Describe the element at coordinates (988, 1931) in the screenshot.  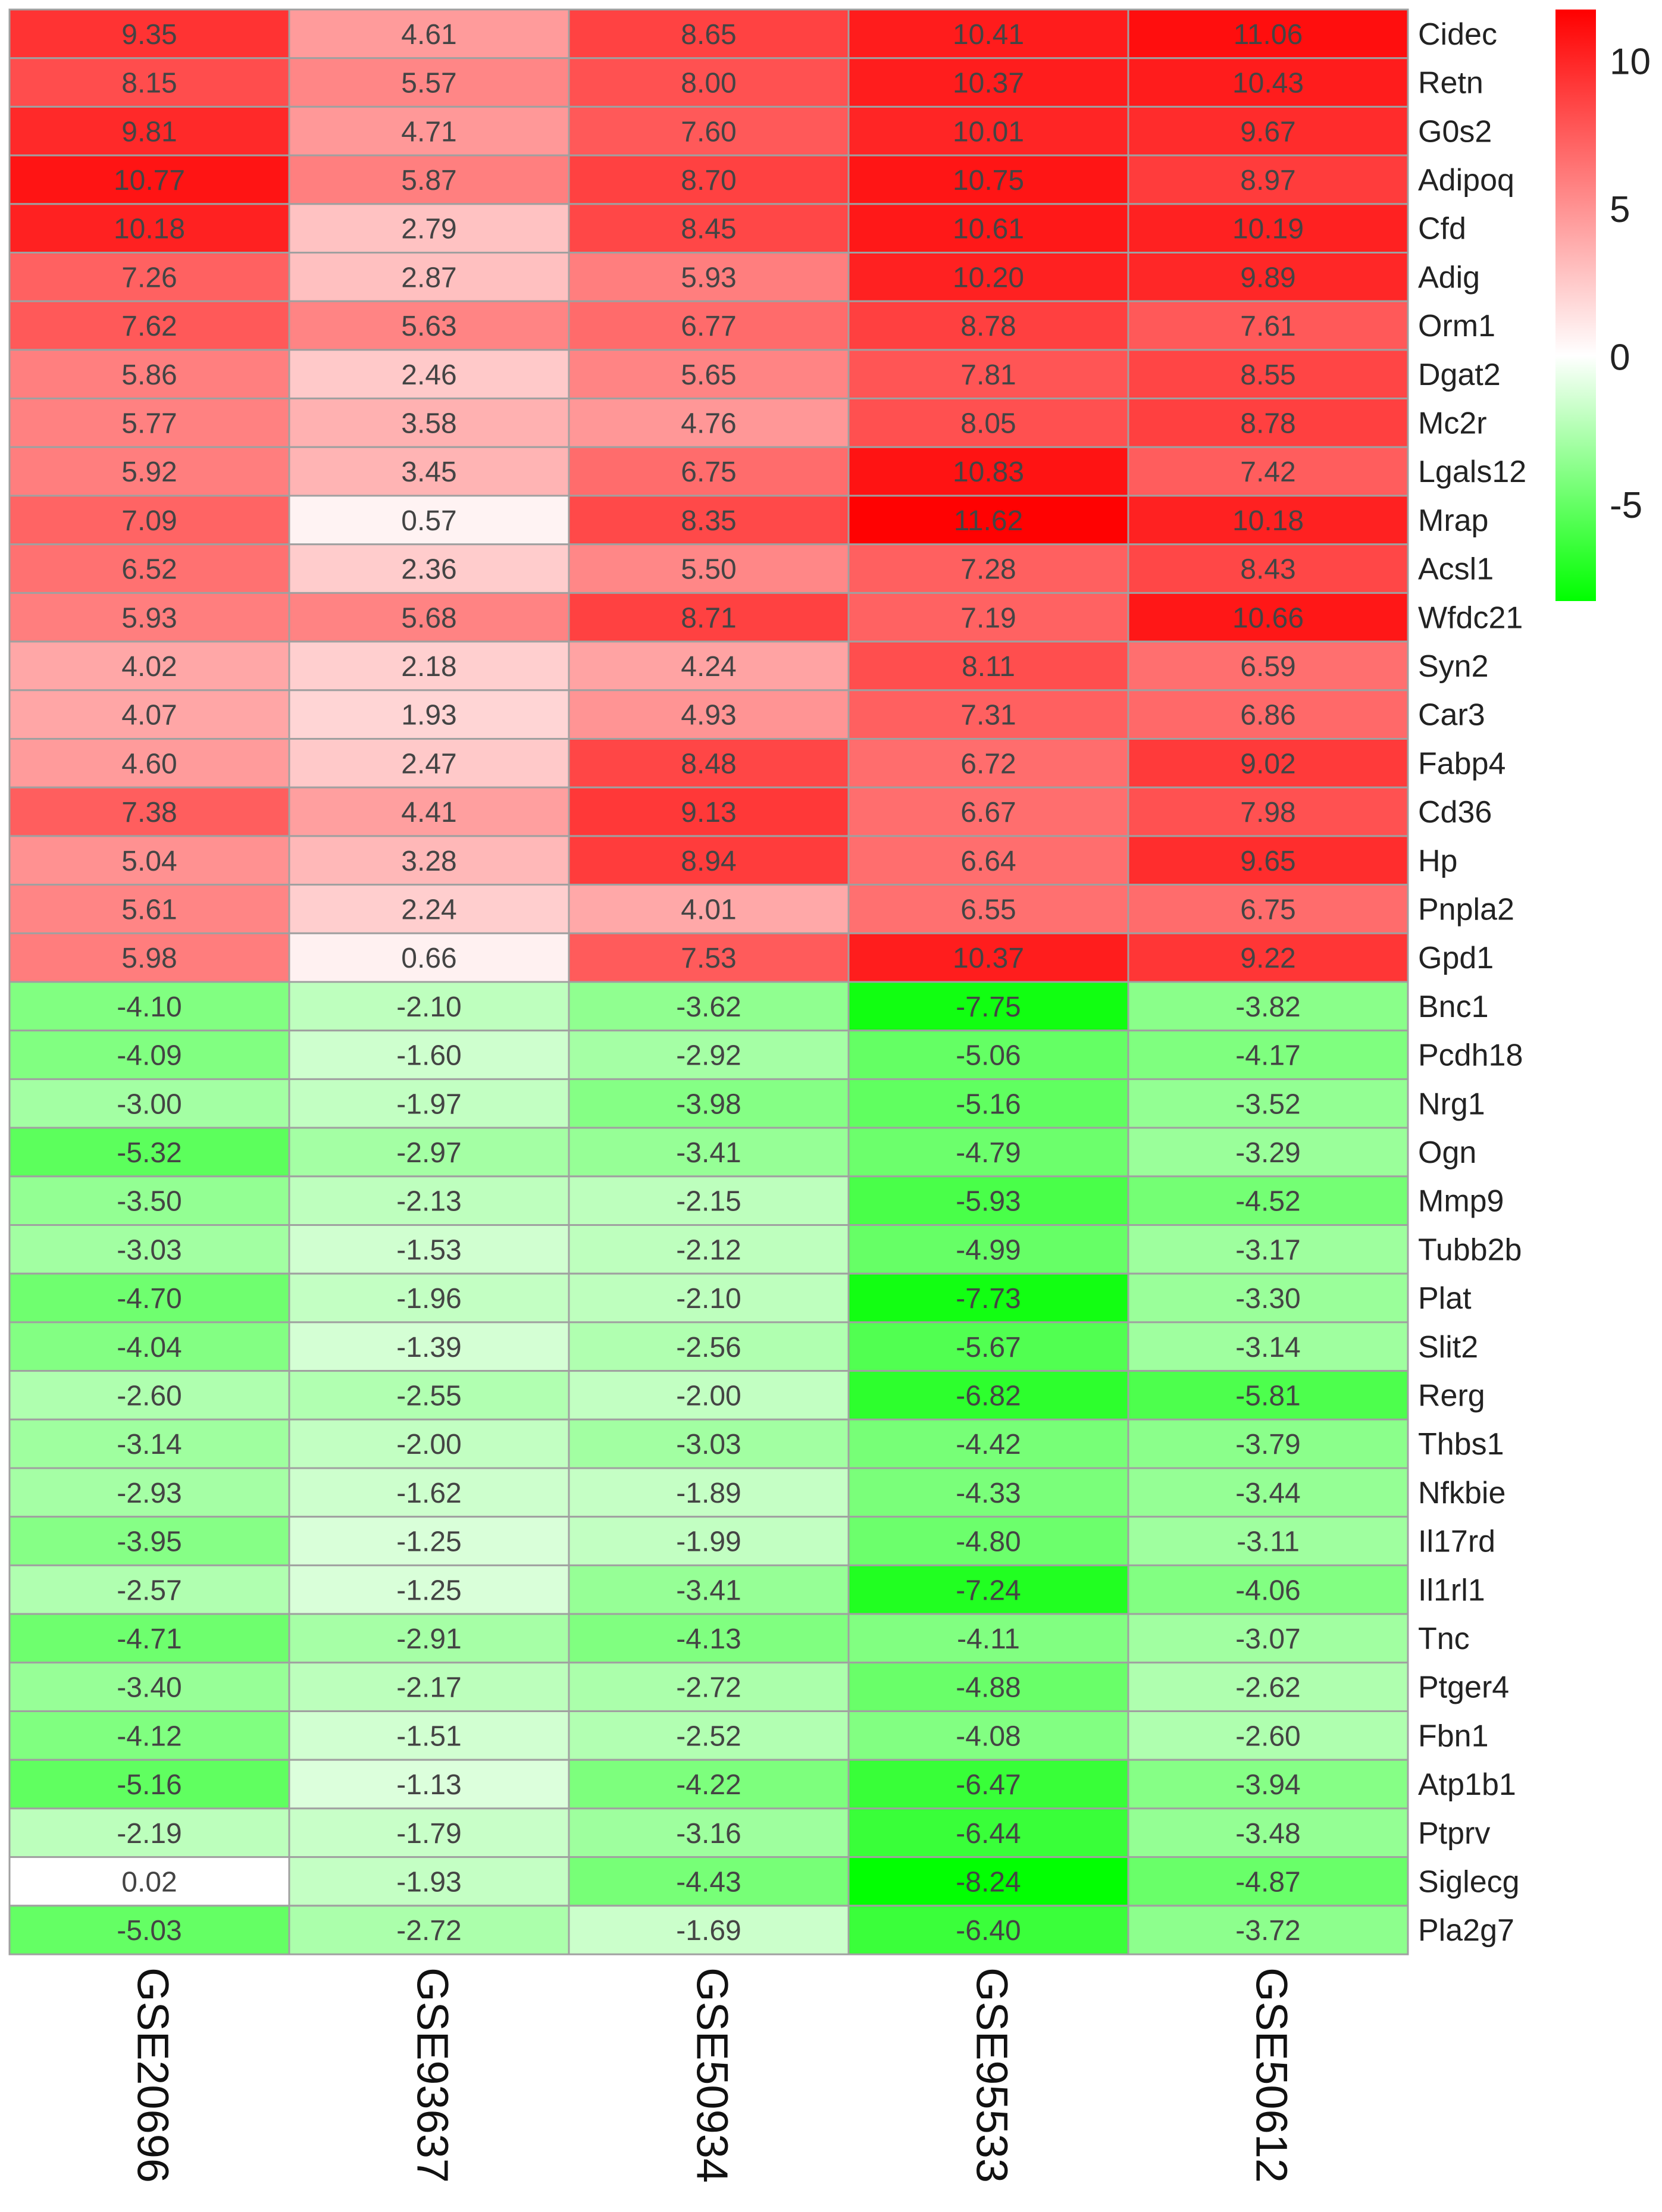
I see `cell-value-label: -6.40` at that location.